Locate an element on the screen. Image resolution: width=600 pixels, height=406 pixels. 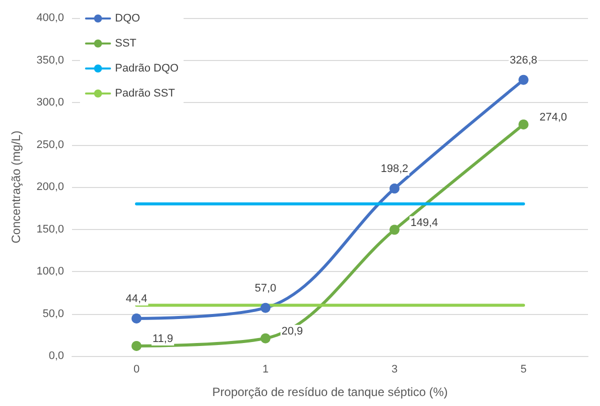
data-label: 57,0 is located at coordinates (265, 288).